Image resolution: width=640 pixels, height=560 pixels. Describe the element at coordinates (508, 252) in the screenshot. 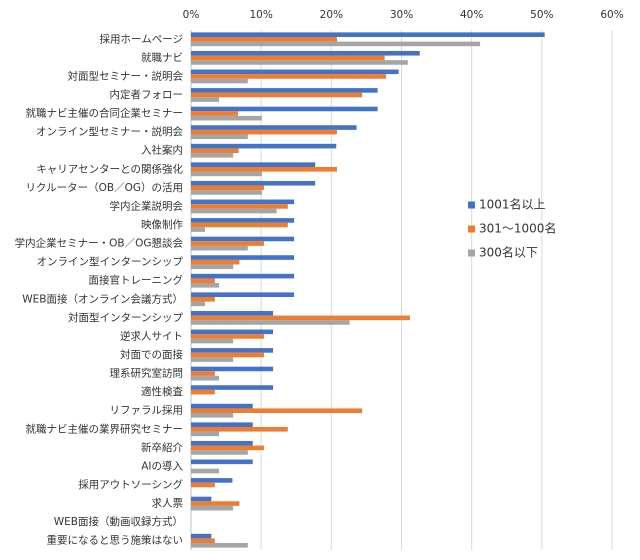

I see `legend-label: 300名以下` at that location.